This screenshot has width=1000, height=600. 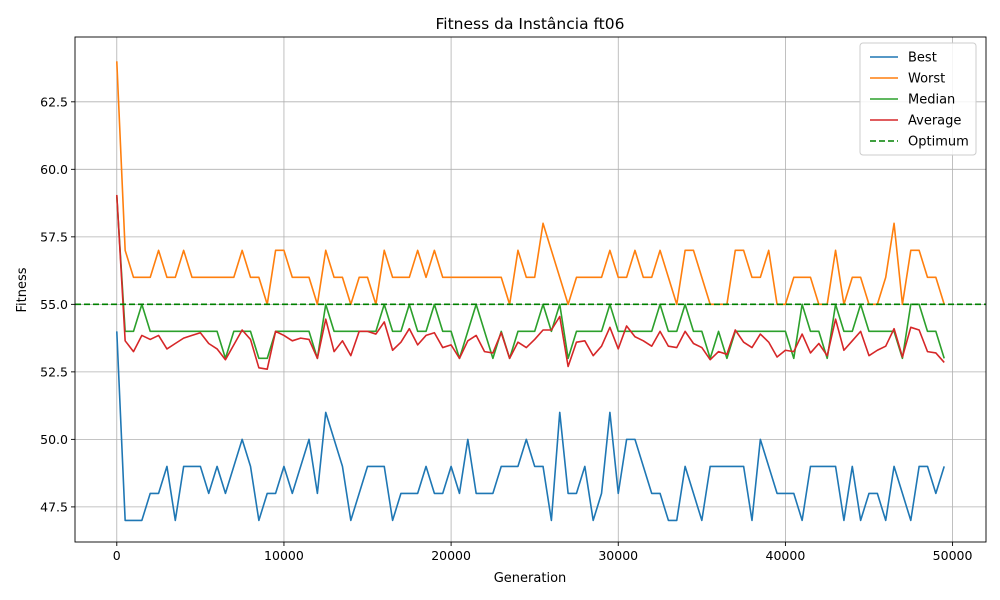 I want to click on x-tick-label: 30000, so click(x=618, y=555).